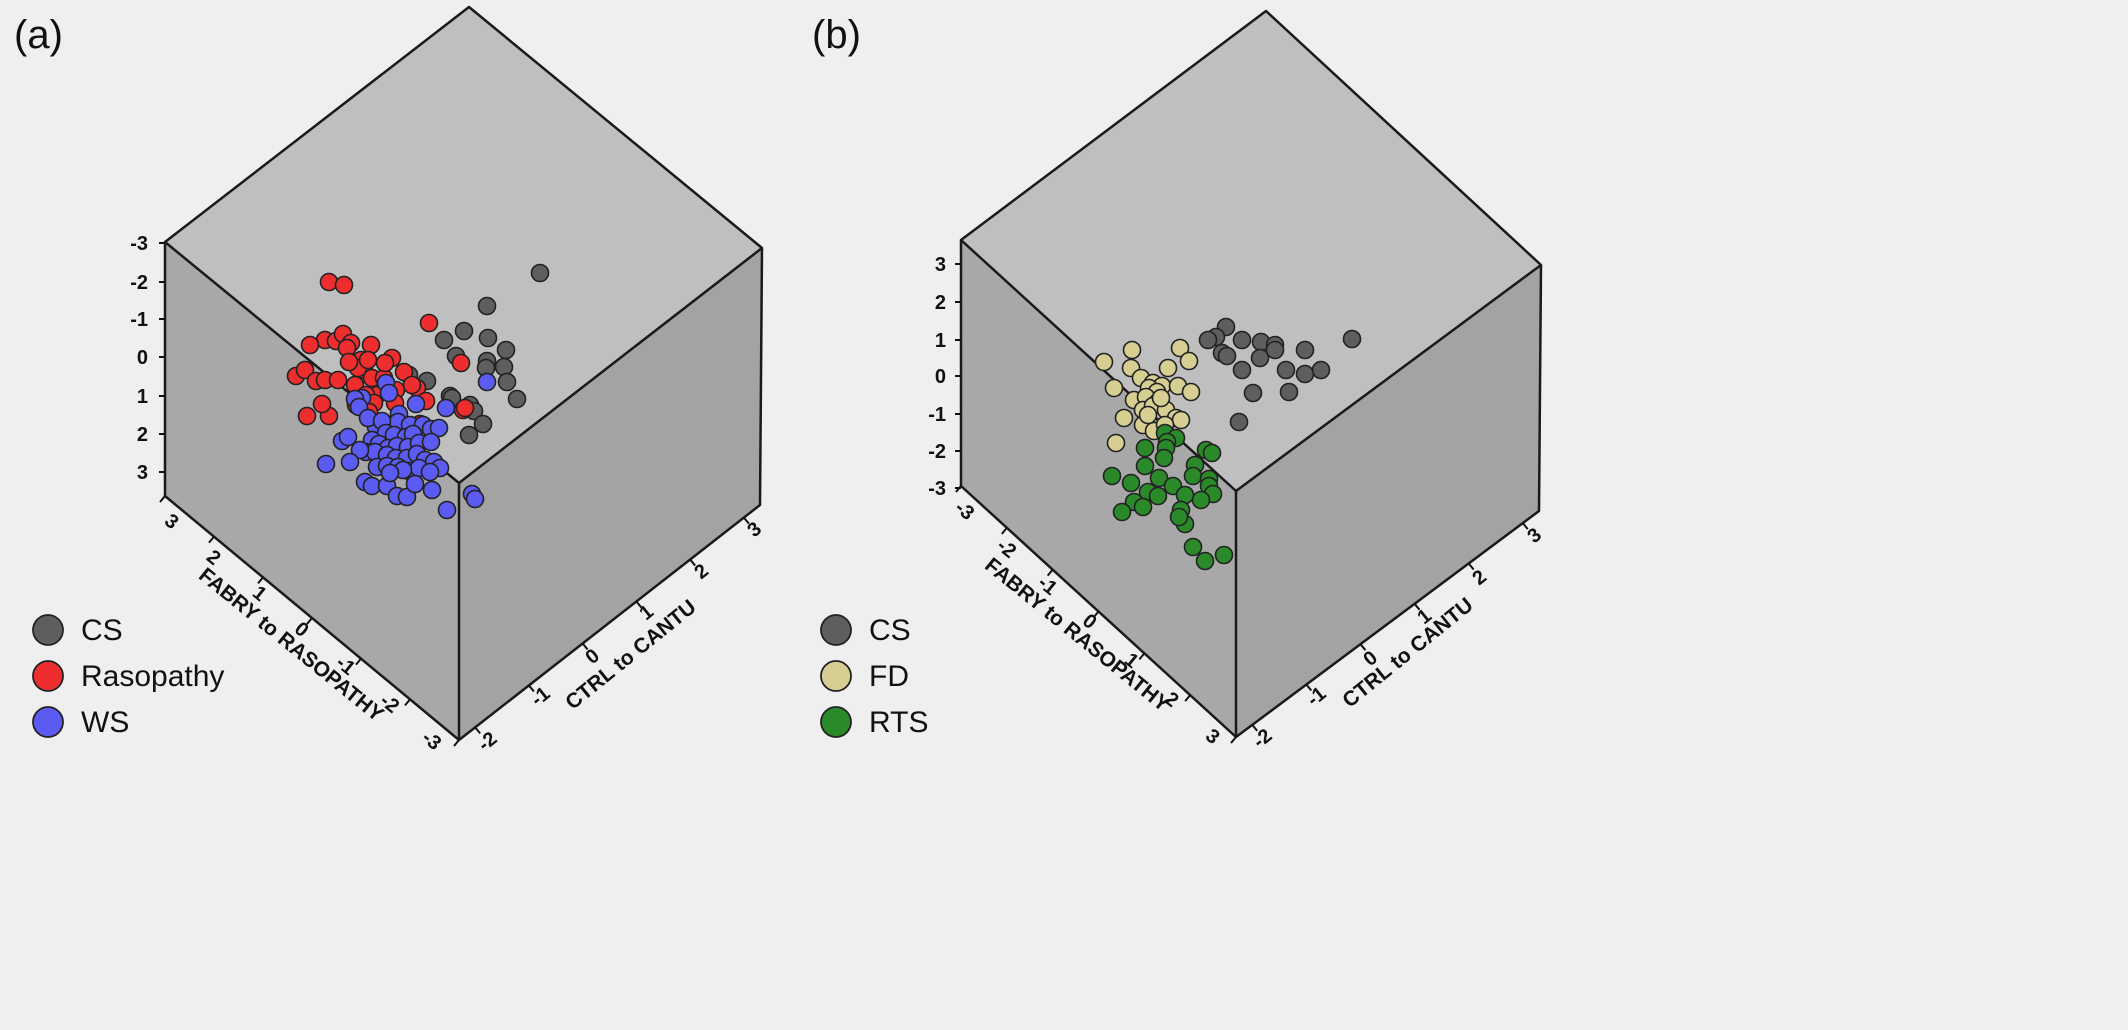  Describe the element at coordinates (142, 435) in the screenshot. I see `vertical-tick-label: 2` at that location.